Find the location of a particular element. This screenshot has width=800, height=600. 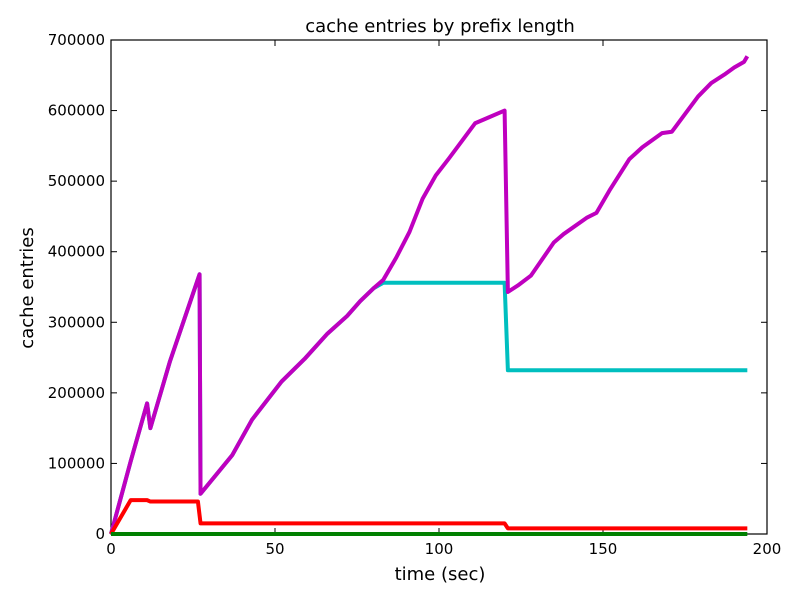

y-axis-label: cache entries is located at coordinates (27, 287).